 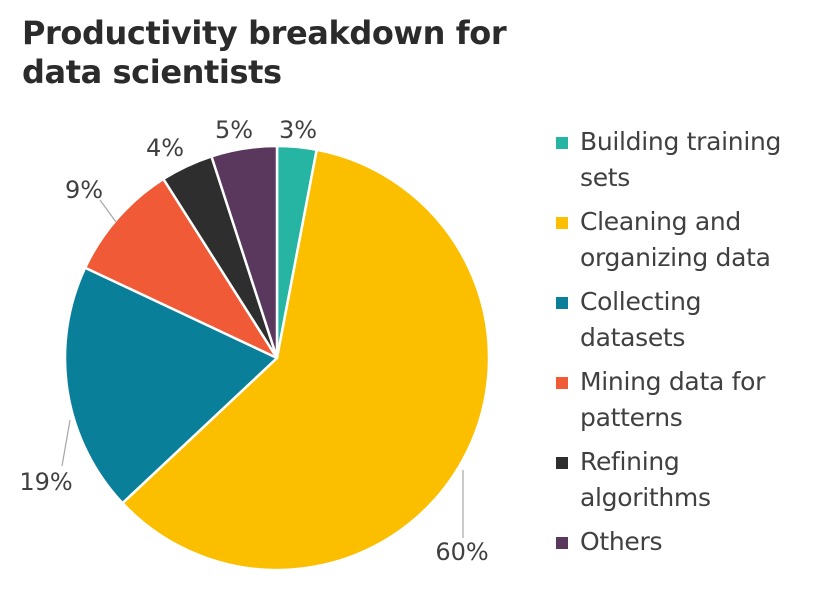 What do you see at coordinates (641, 301) in the screenshot?
I see `legend-label-line1: Collecting` at bounding box center [641, 301].